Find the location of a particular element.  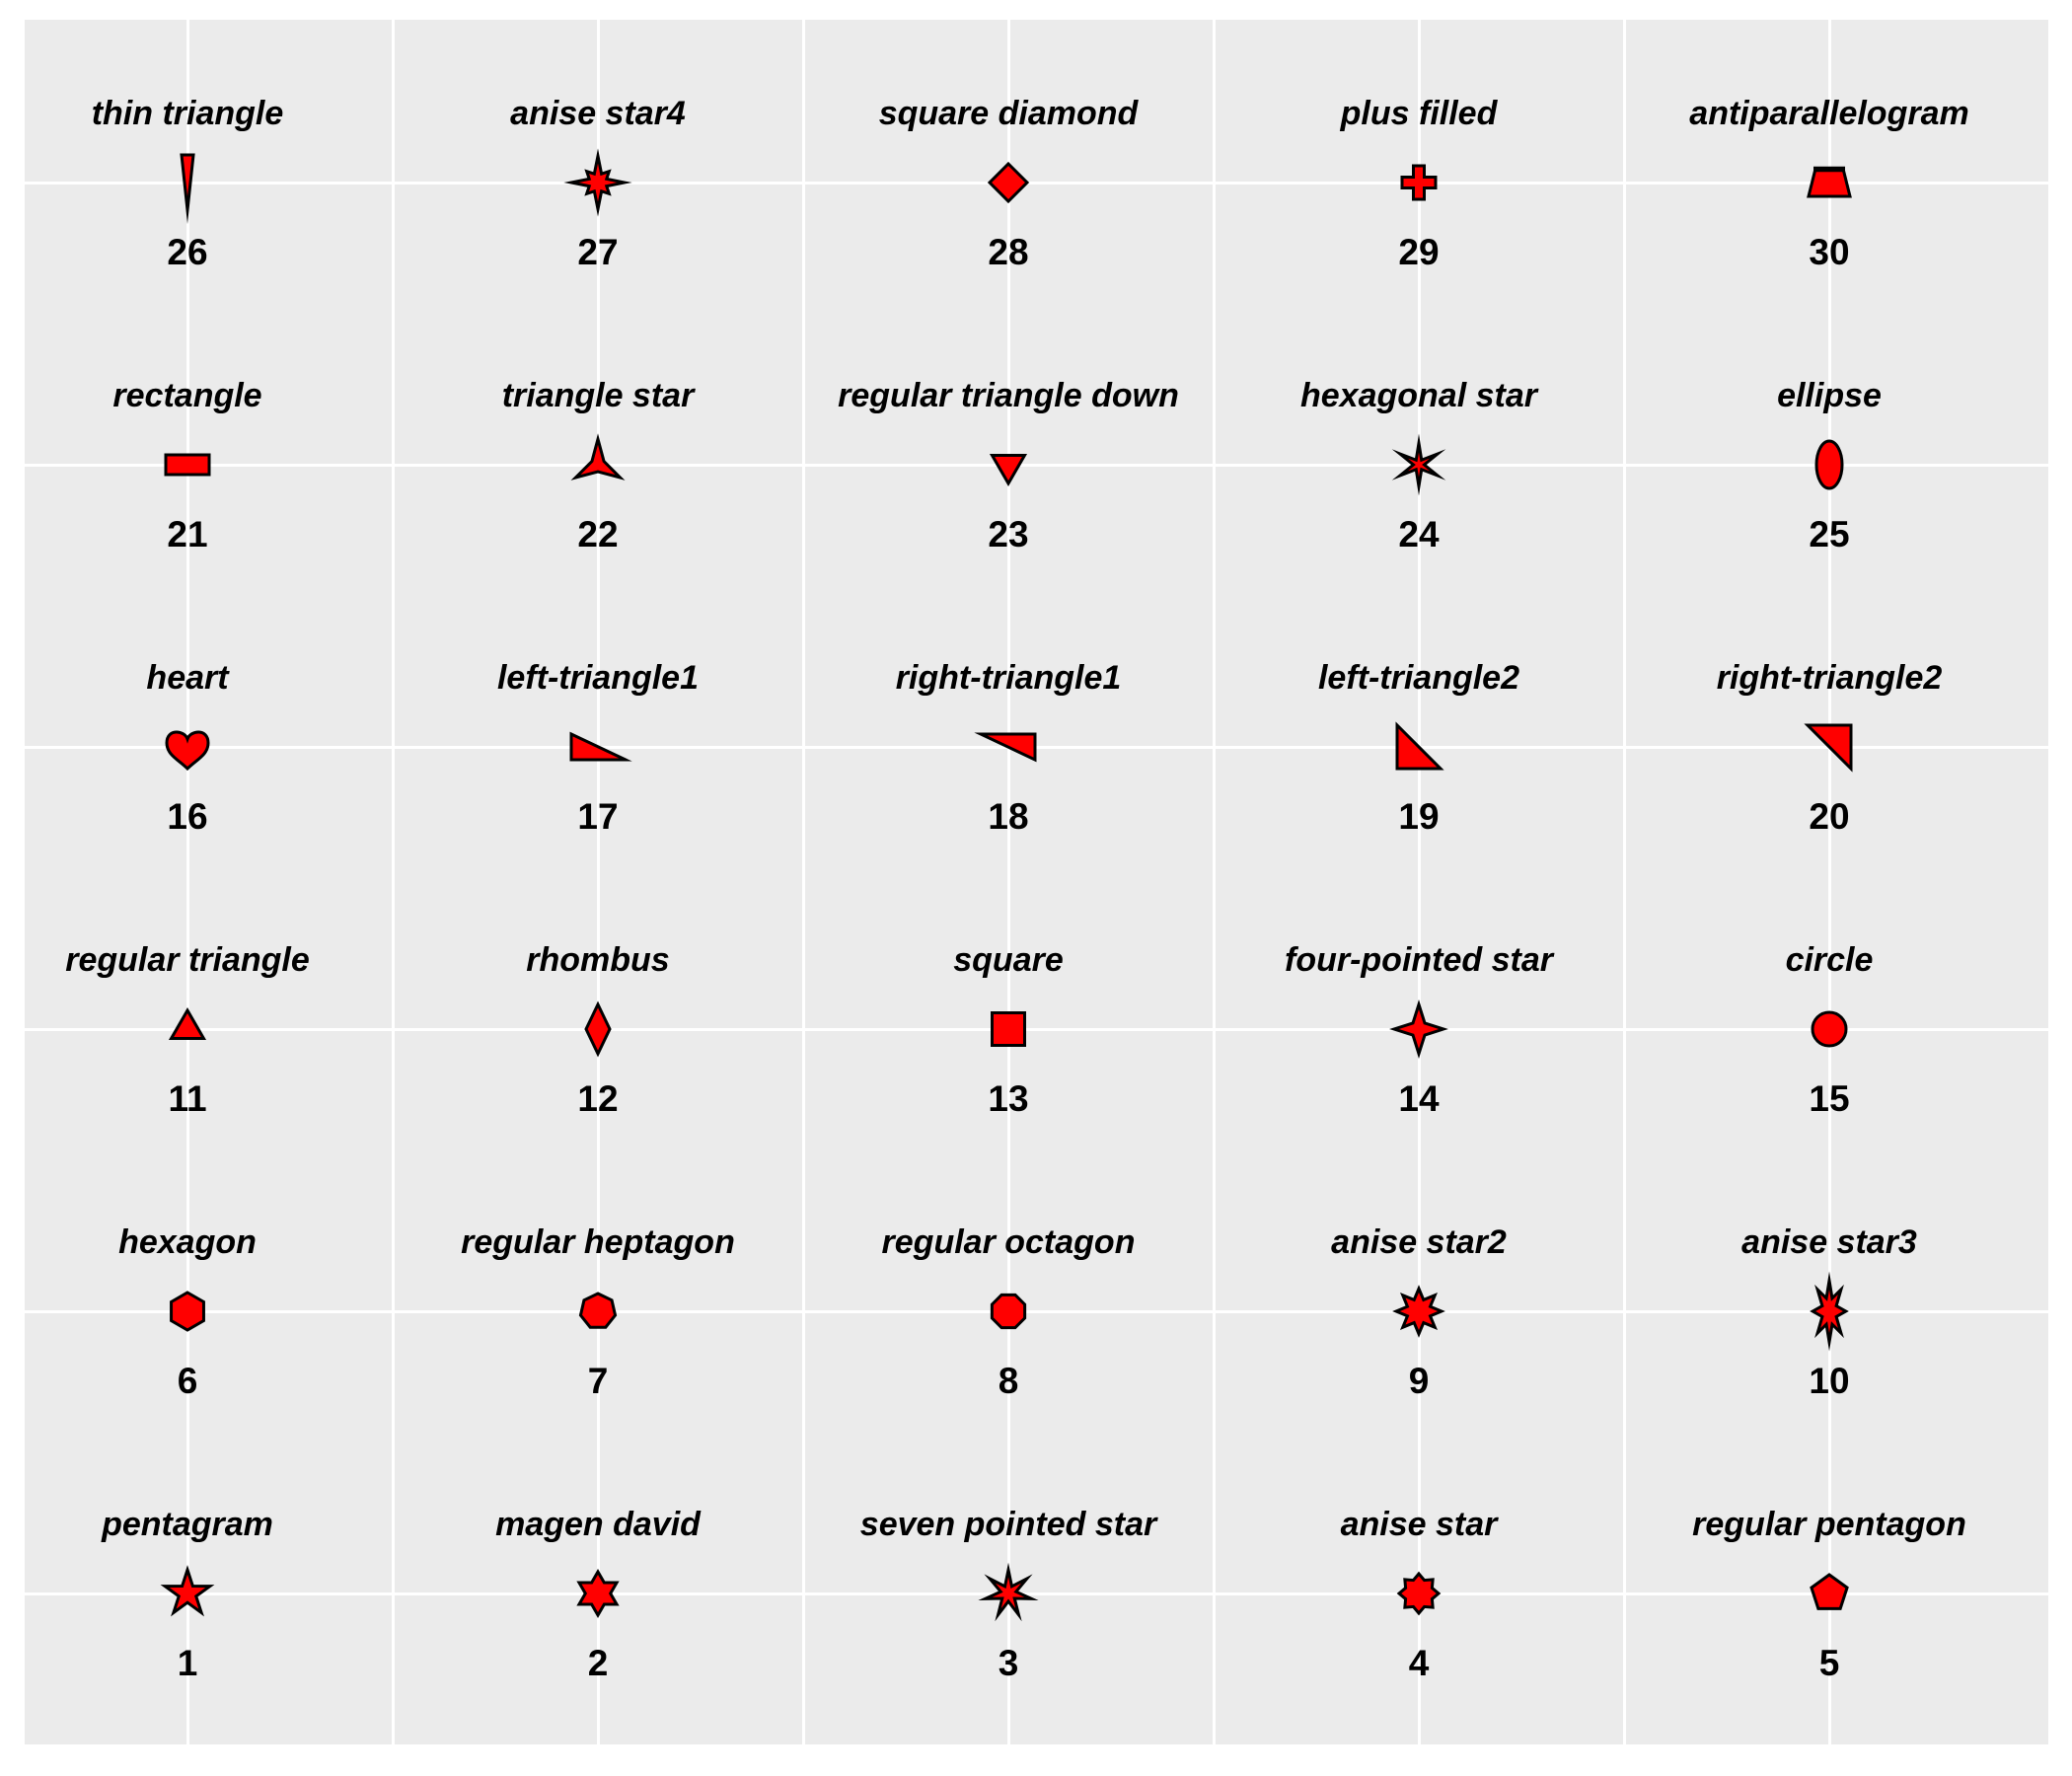

marker-cell: square 13 is located at coordinates (1009, 1029).